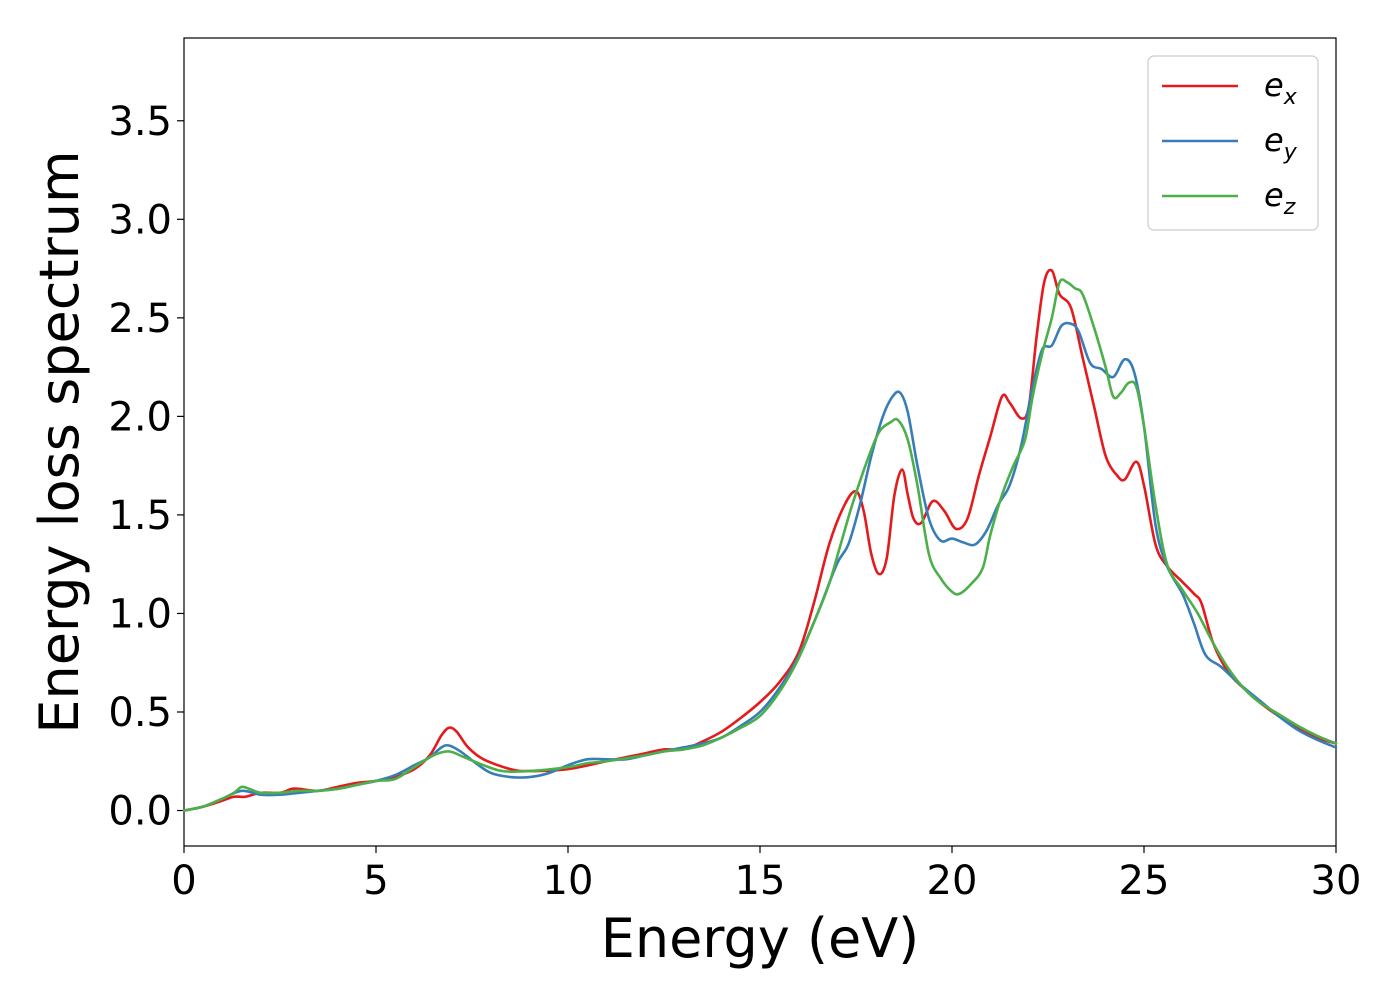  Describe the element at coordinates (1290, 152) in the screenshot. I see `legend-label-subscript: y` at that location.